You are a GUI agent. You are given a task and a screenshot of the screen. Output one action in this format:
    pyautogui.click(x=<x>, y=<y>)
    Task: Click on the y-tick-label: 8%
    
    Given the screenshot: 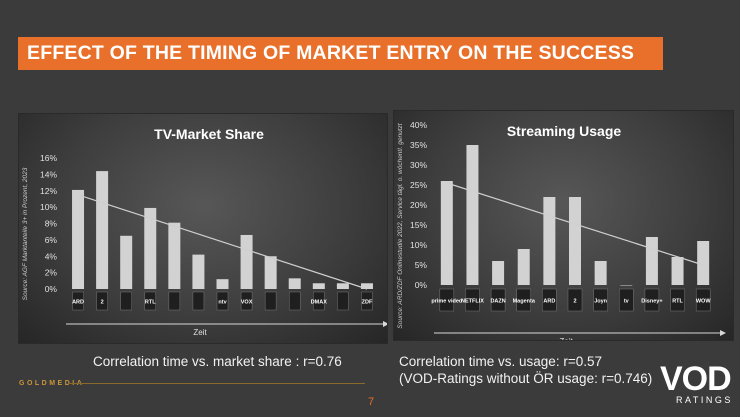 What is the action you would take?
    pyautogui.click(x=51, y=224)
    